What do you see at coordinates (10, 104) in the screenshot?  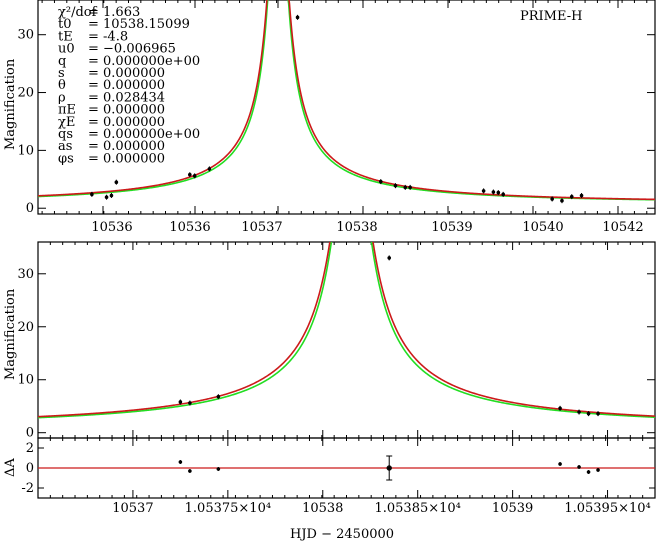 I see `top-ylabel: Magnification` at bounding box center [10, 104].